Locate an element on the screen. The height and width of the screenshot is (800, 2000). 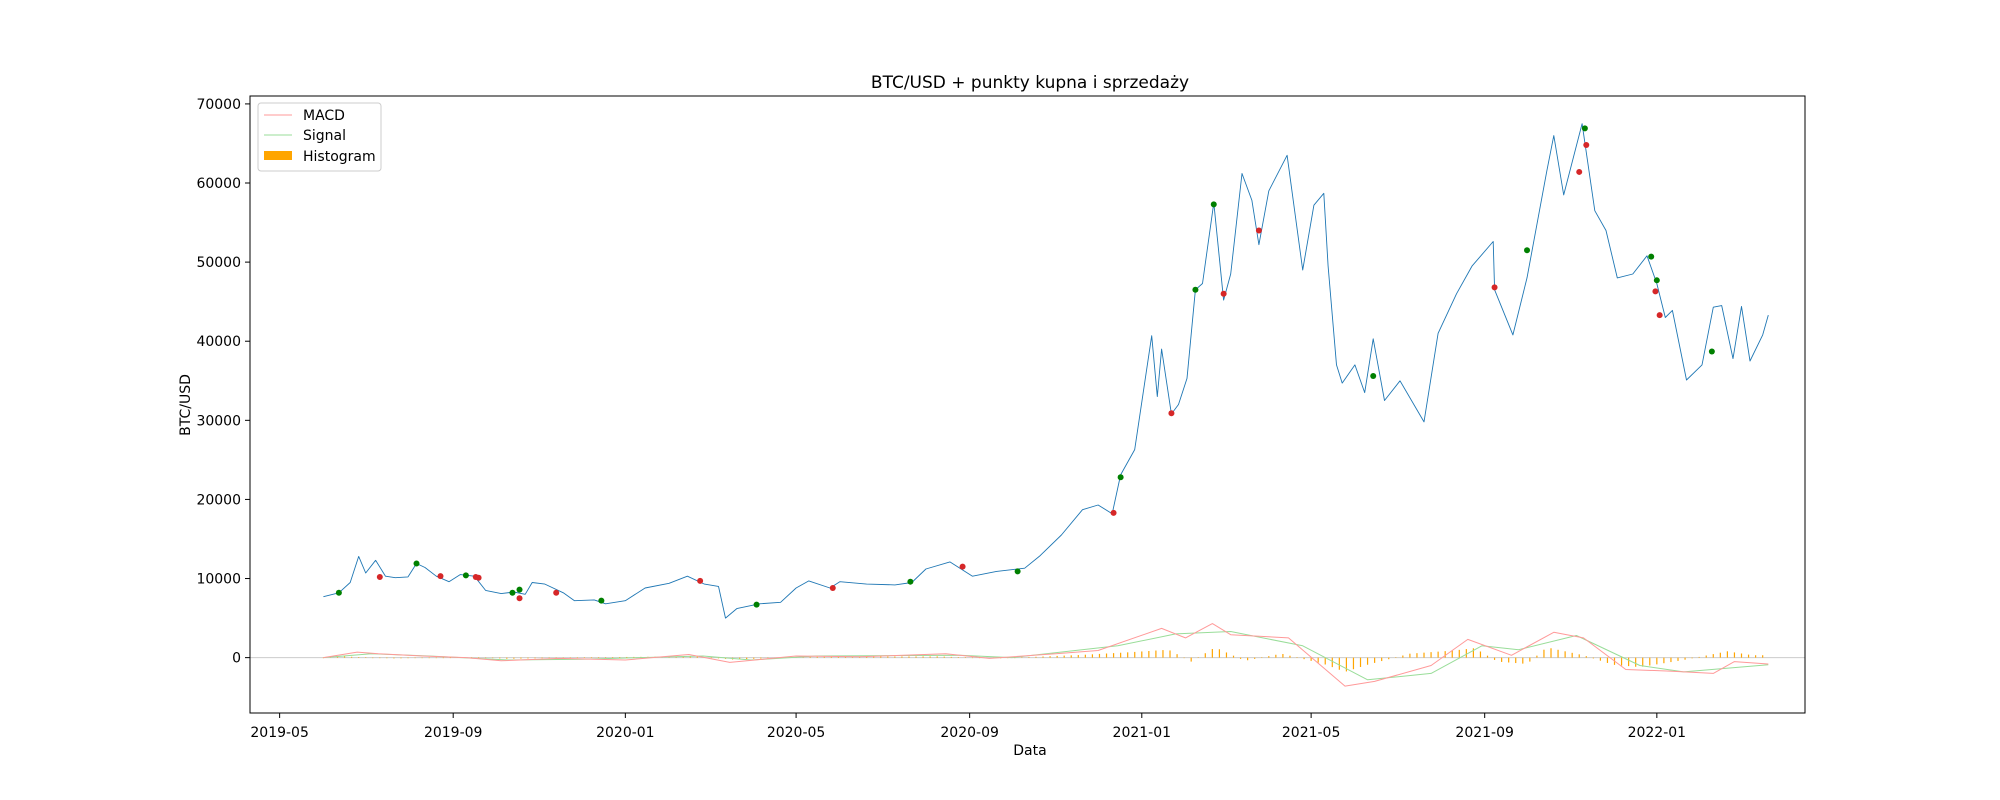
y-tick-label: 0 is located at coordinates (236, 659).